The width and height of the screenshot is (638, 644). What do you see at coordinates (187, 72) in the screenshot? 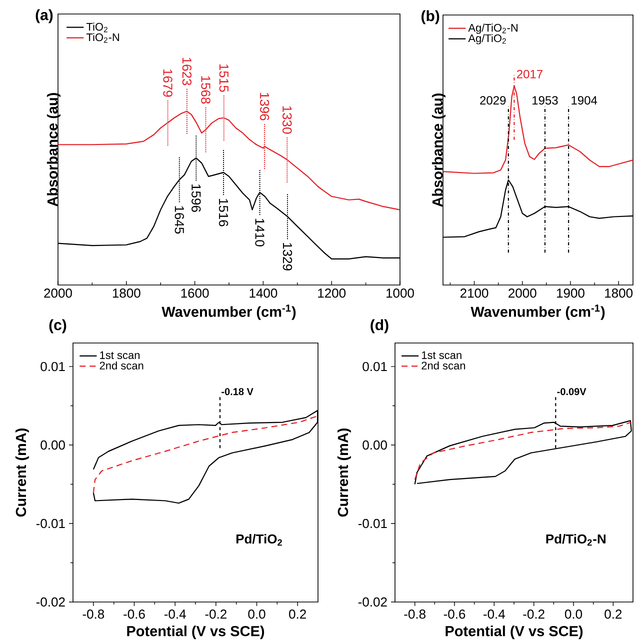
I see `annotation: 1623` at bounding box center [187, 72].